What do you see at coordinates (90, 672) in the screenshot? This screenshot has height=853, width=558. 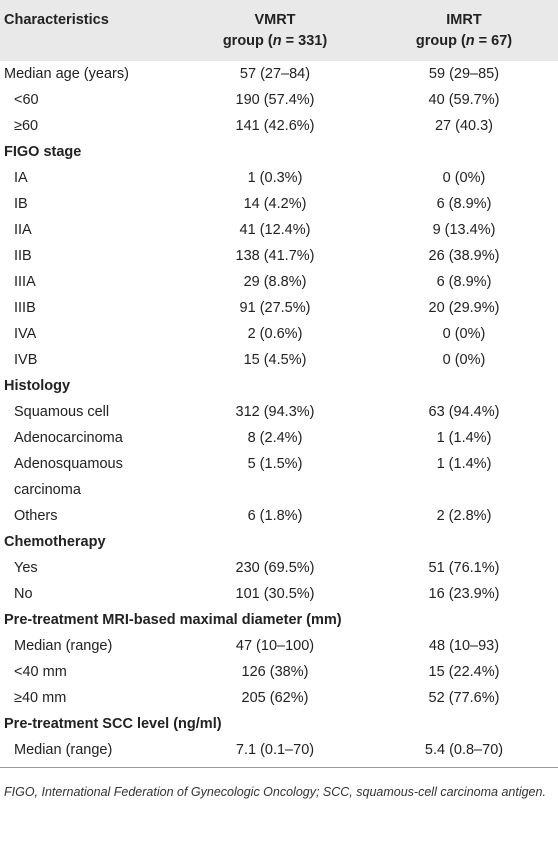 I see `row-label: <40 mm` at bounding box center [90, 672].